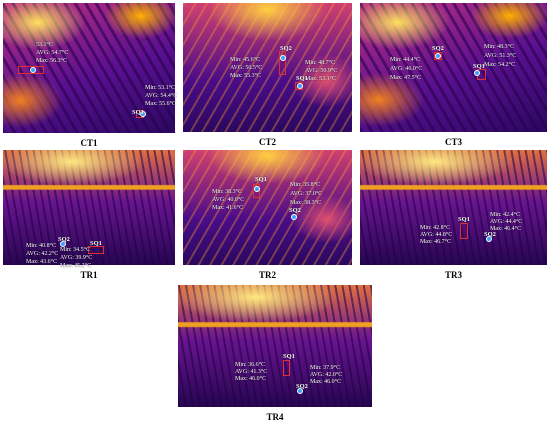 This screenshot has width=550, height=423. What do you see at coordinates (453, 142) in the screenshot?
I see `caption: CT3` at bounding box center [453, 142].